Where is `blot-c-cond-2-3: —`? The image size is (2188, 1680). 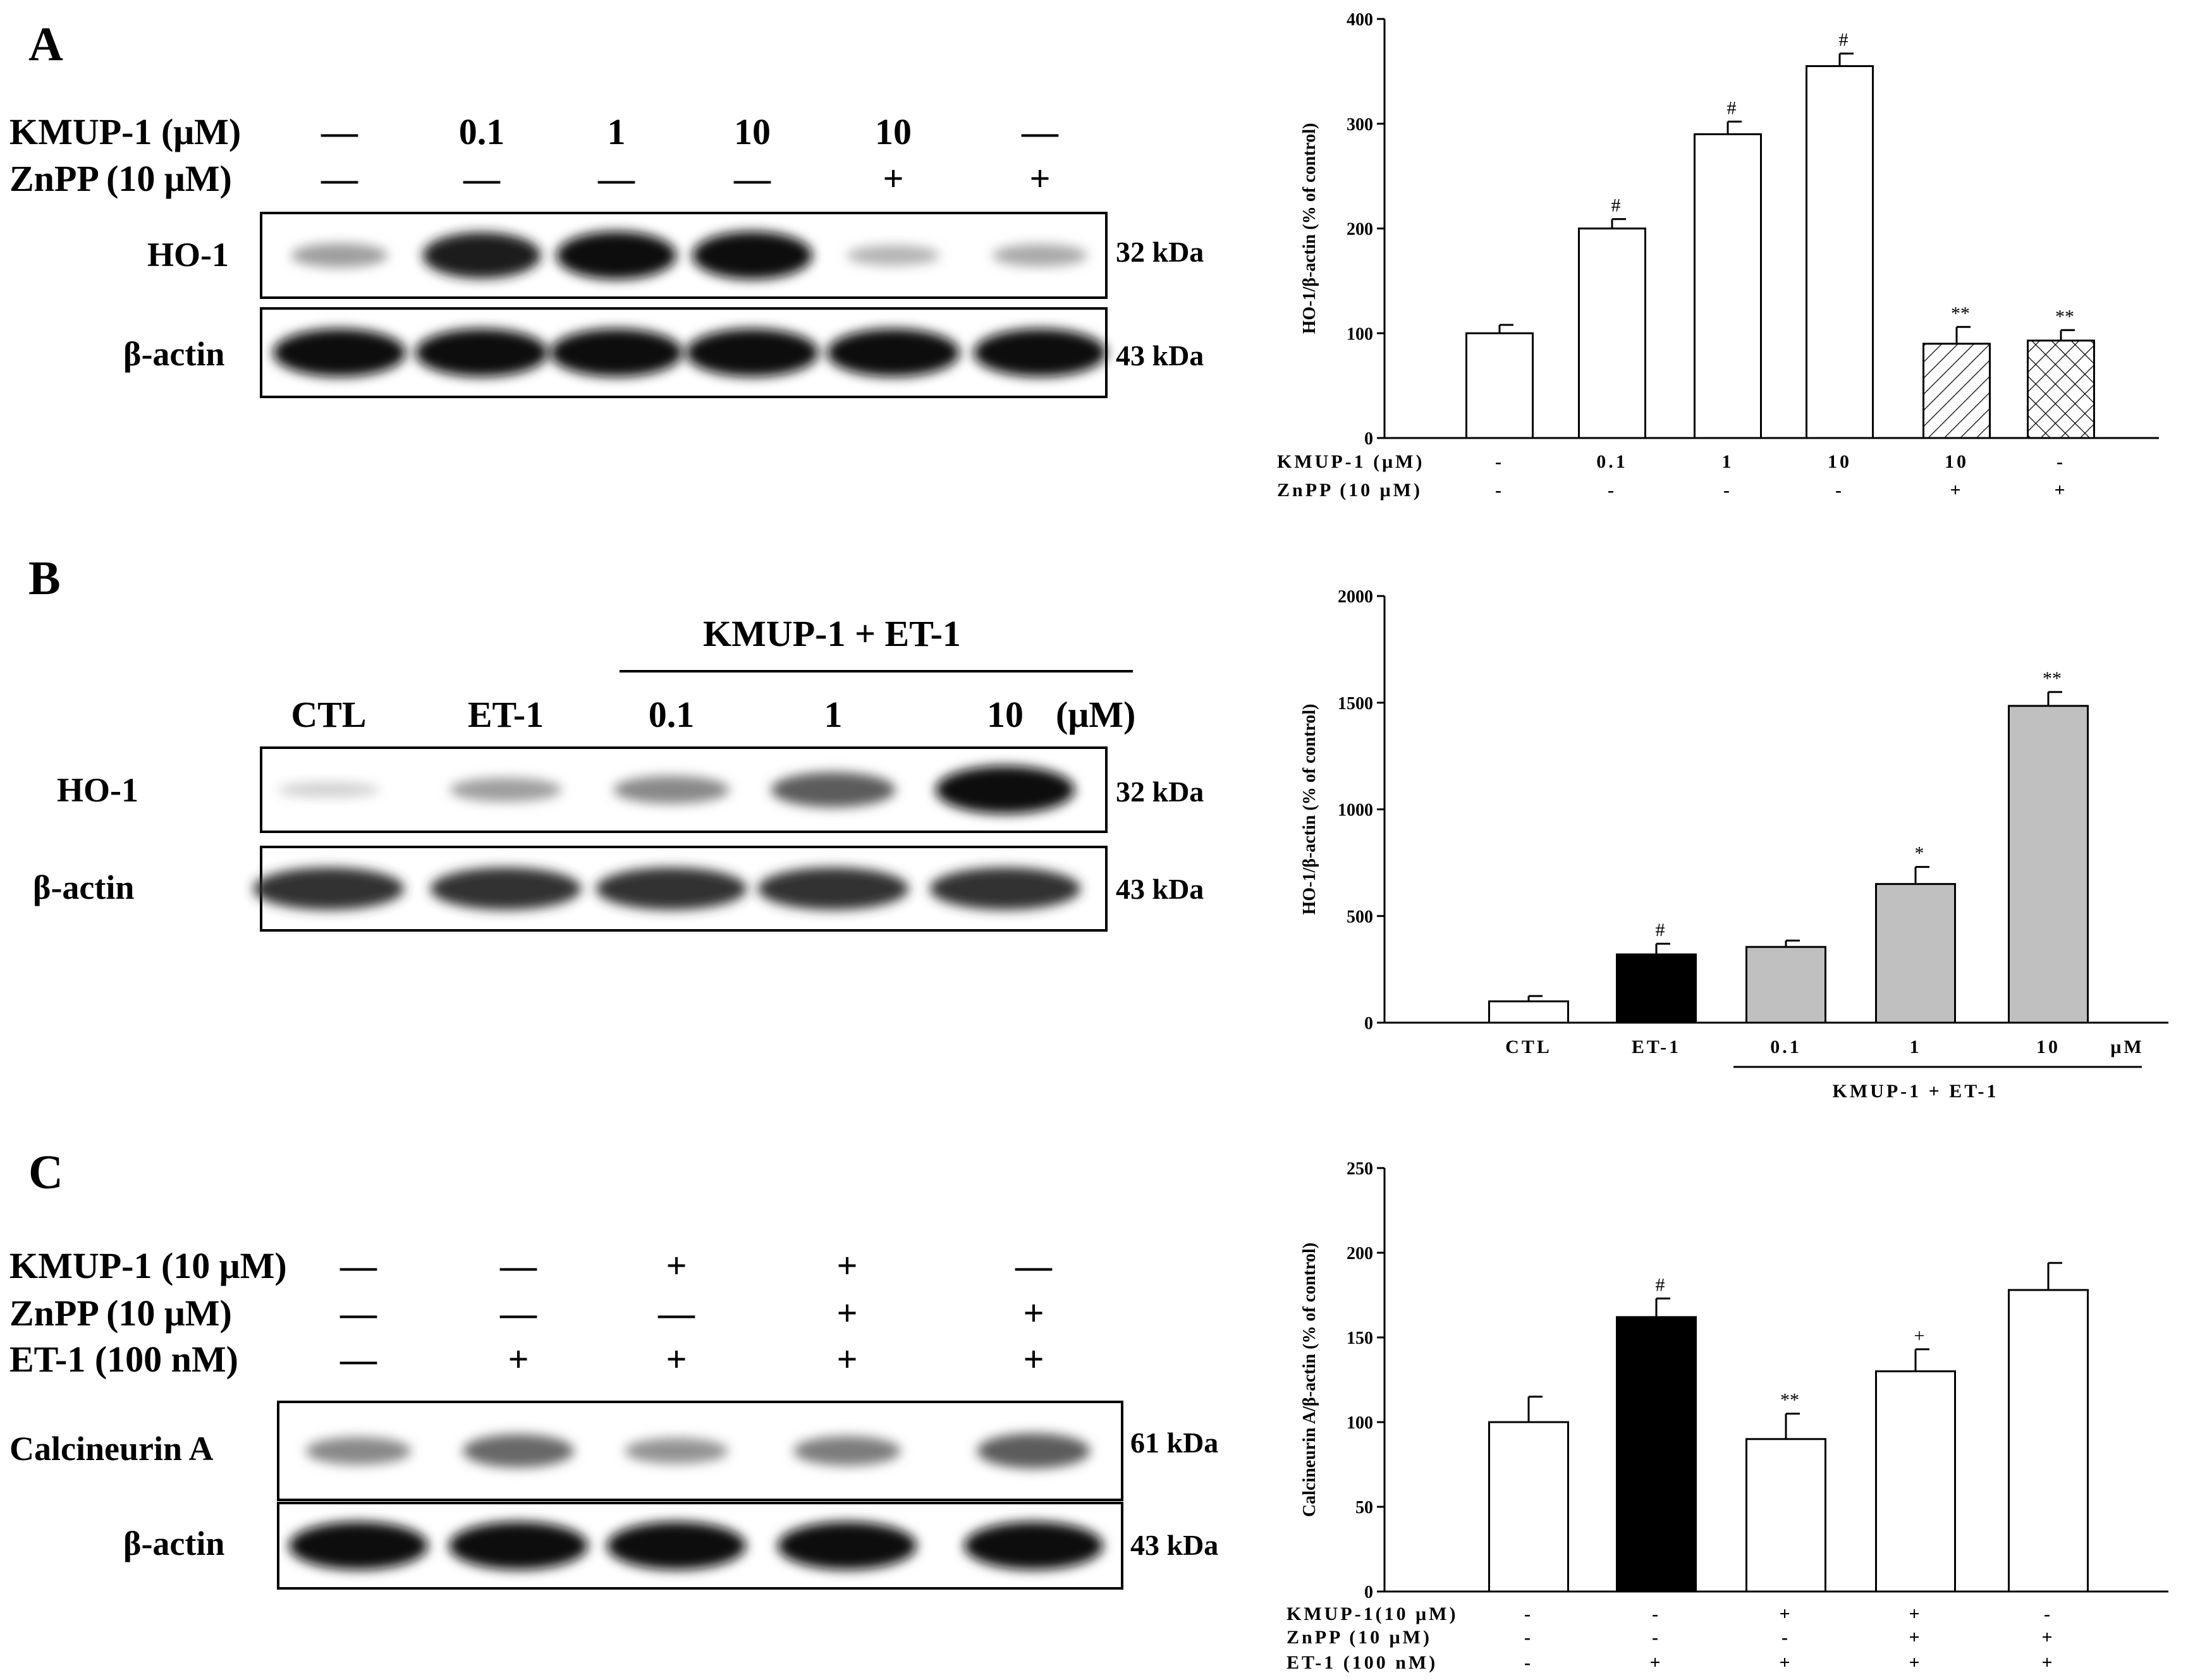 blot-c-cond-2-3: — is located at coordinates (676, 1313).